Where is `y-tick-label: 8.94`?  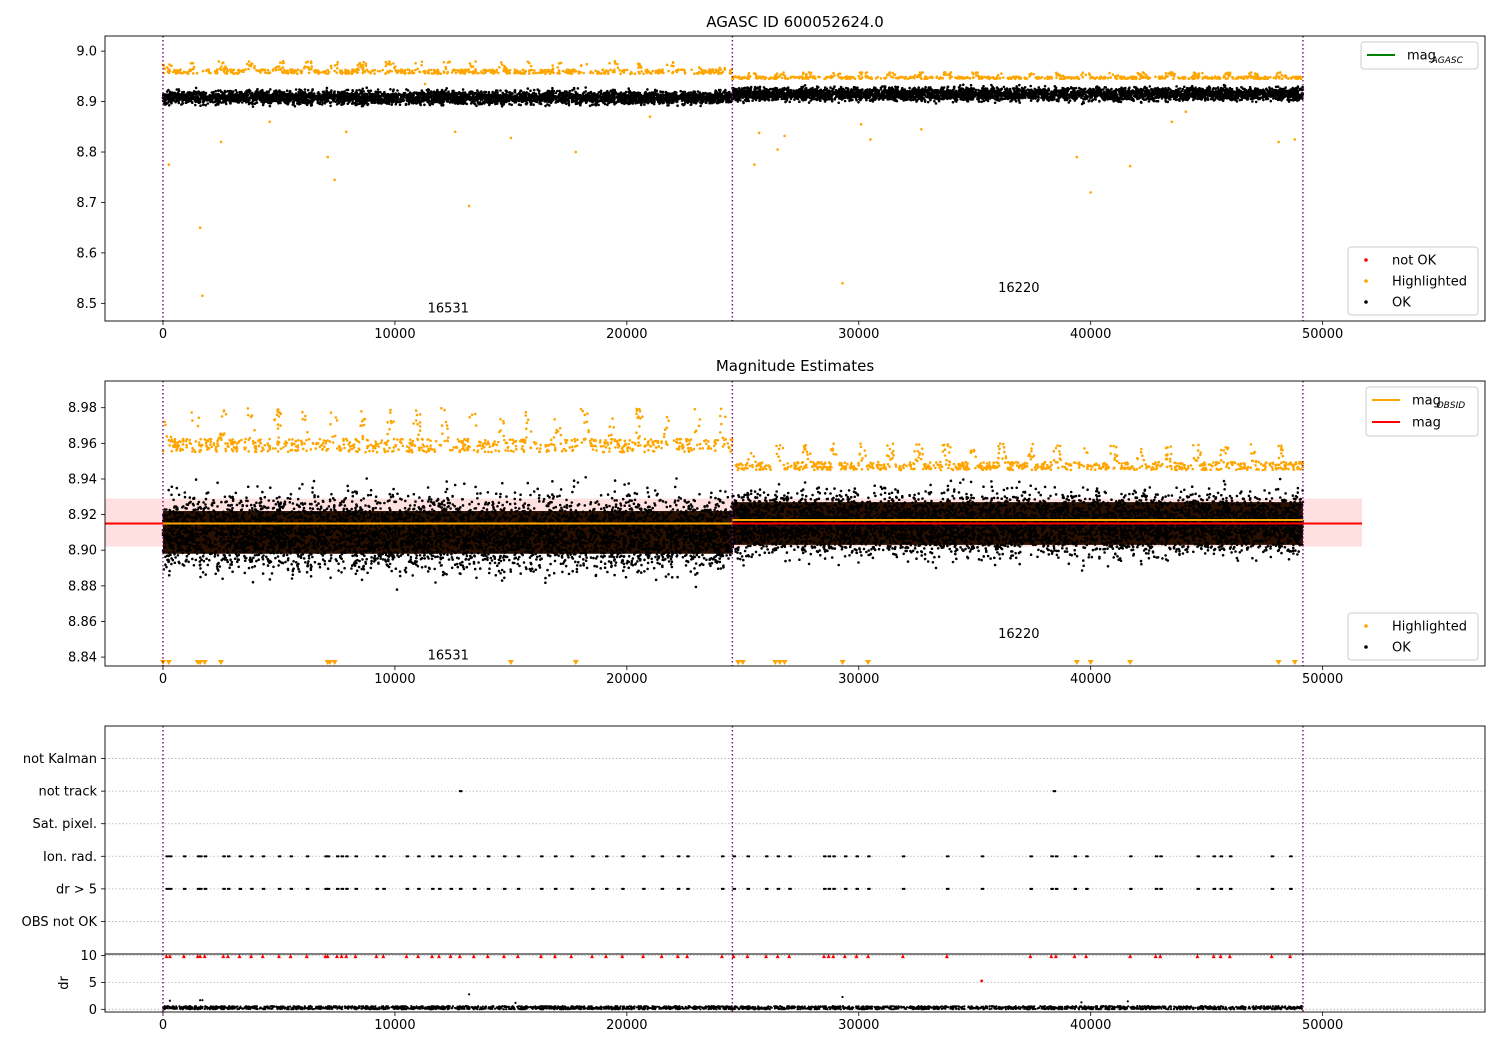 y-tick-label: 8.94 is located at coordinates (82, 479).